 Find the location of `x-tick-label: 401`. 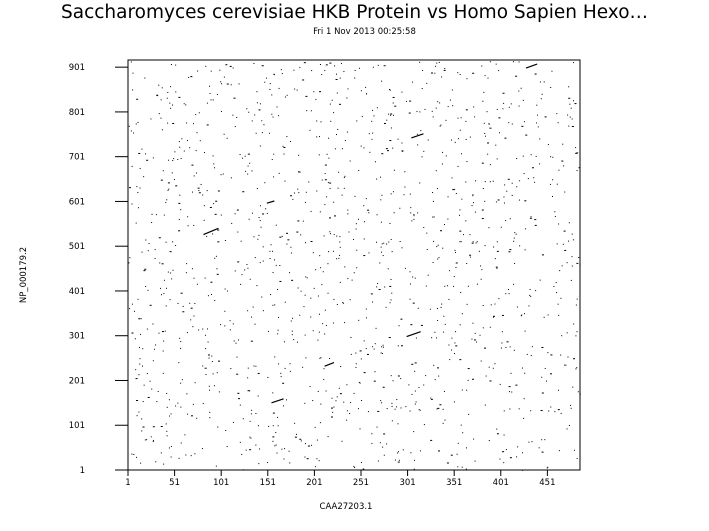

x-tick-label: 401 is located at coordinates (501, 483).